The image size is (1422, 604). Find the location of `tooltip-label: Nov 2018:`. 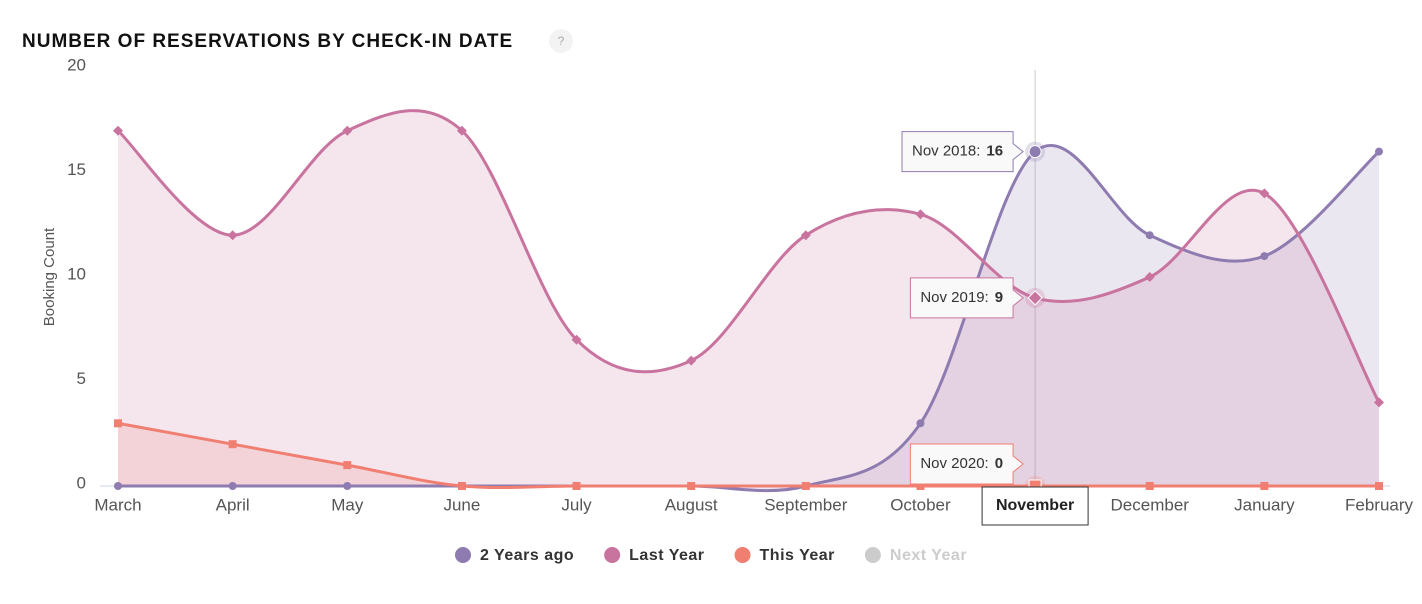

tooltip-label: Nov 2018: is located at coordinates (946, 151).